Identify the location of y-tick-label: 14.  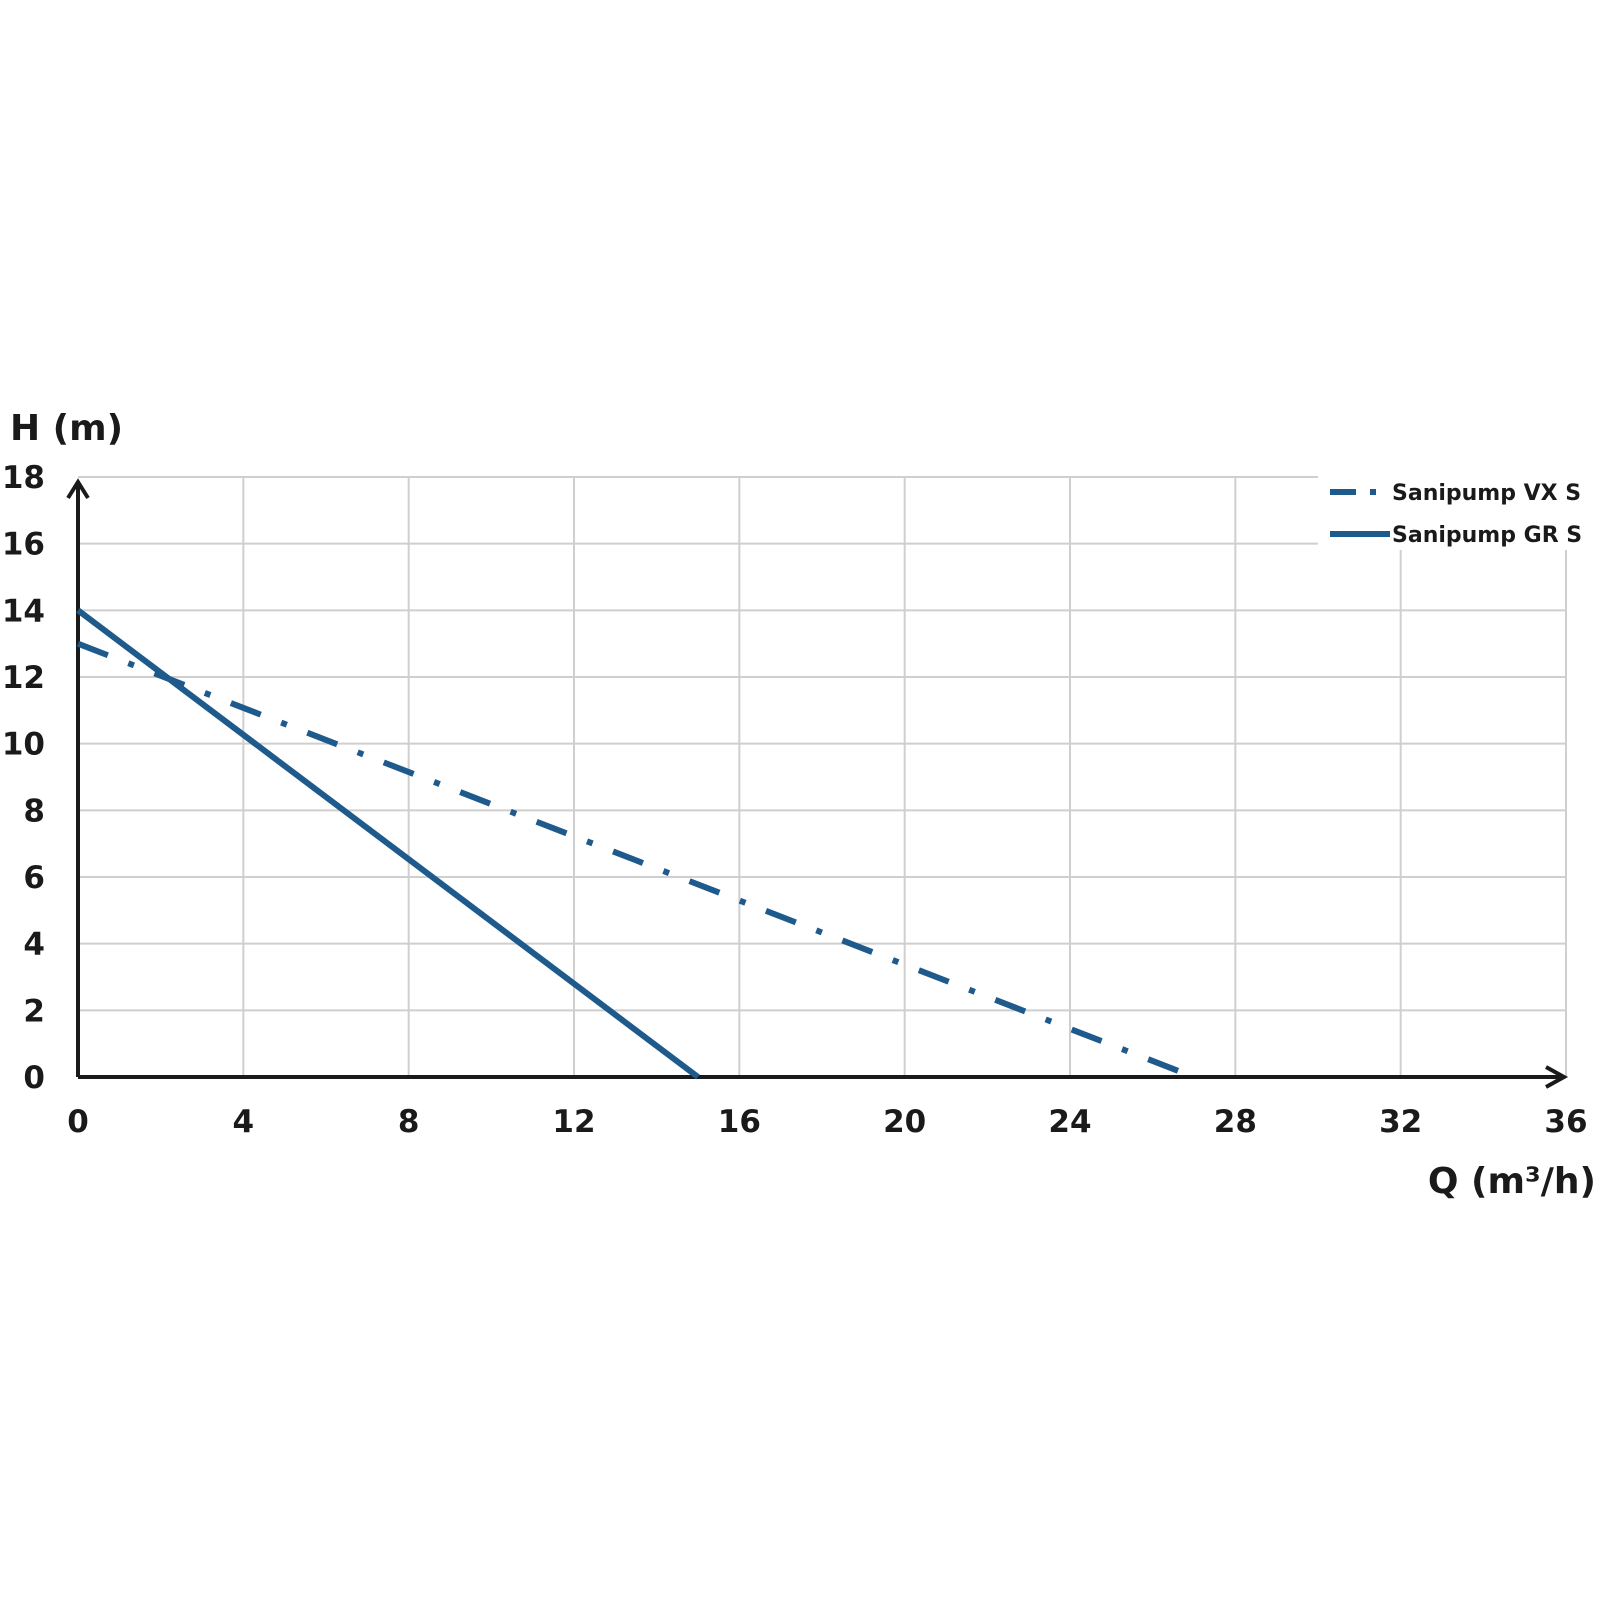
(23, 611).